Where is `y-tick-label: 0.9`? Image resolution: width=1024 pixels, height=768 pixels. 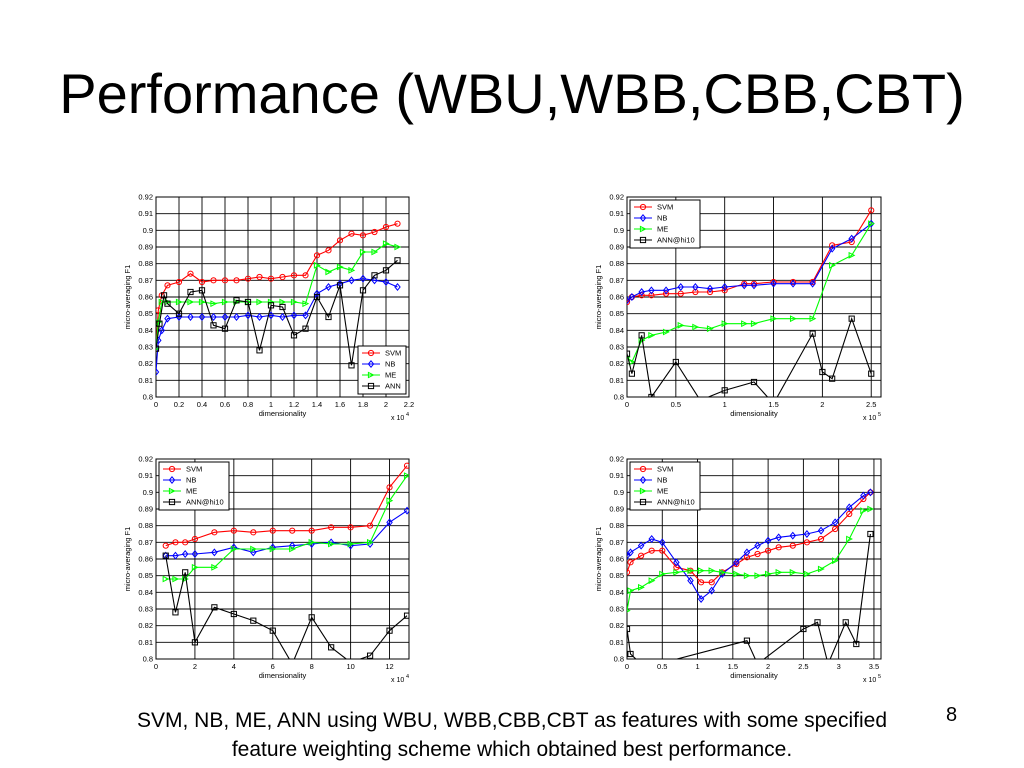
y-tick-label: 0.9 is located at coordinates (619, 230).